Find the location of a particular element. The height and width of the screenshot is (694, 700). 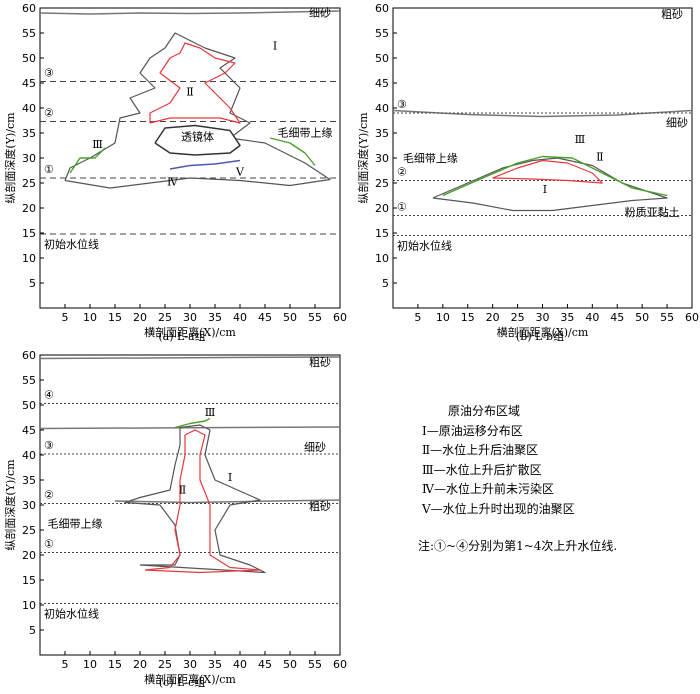

water-level-label: ④ is located at coordinates (49, 395).